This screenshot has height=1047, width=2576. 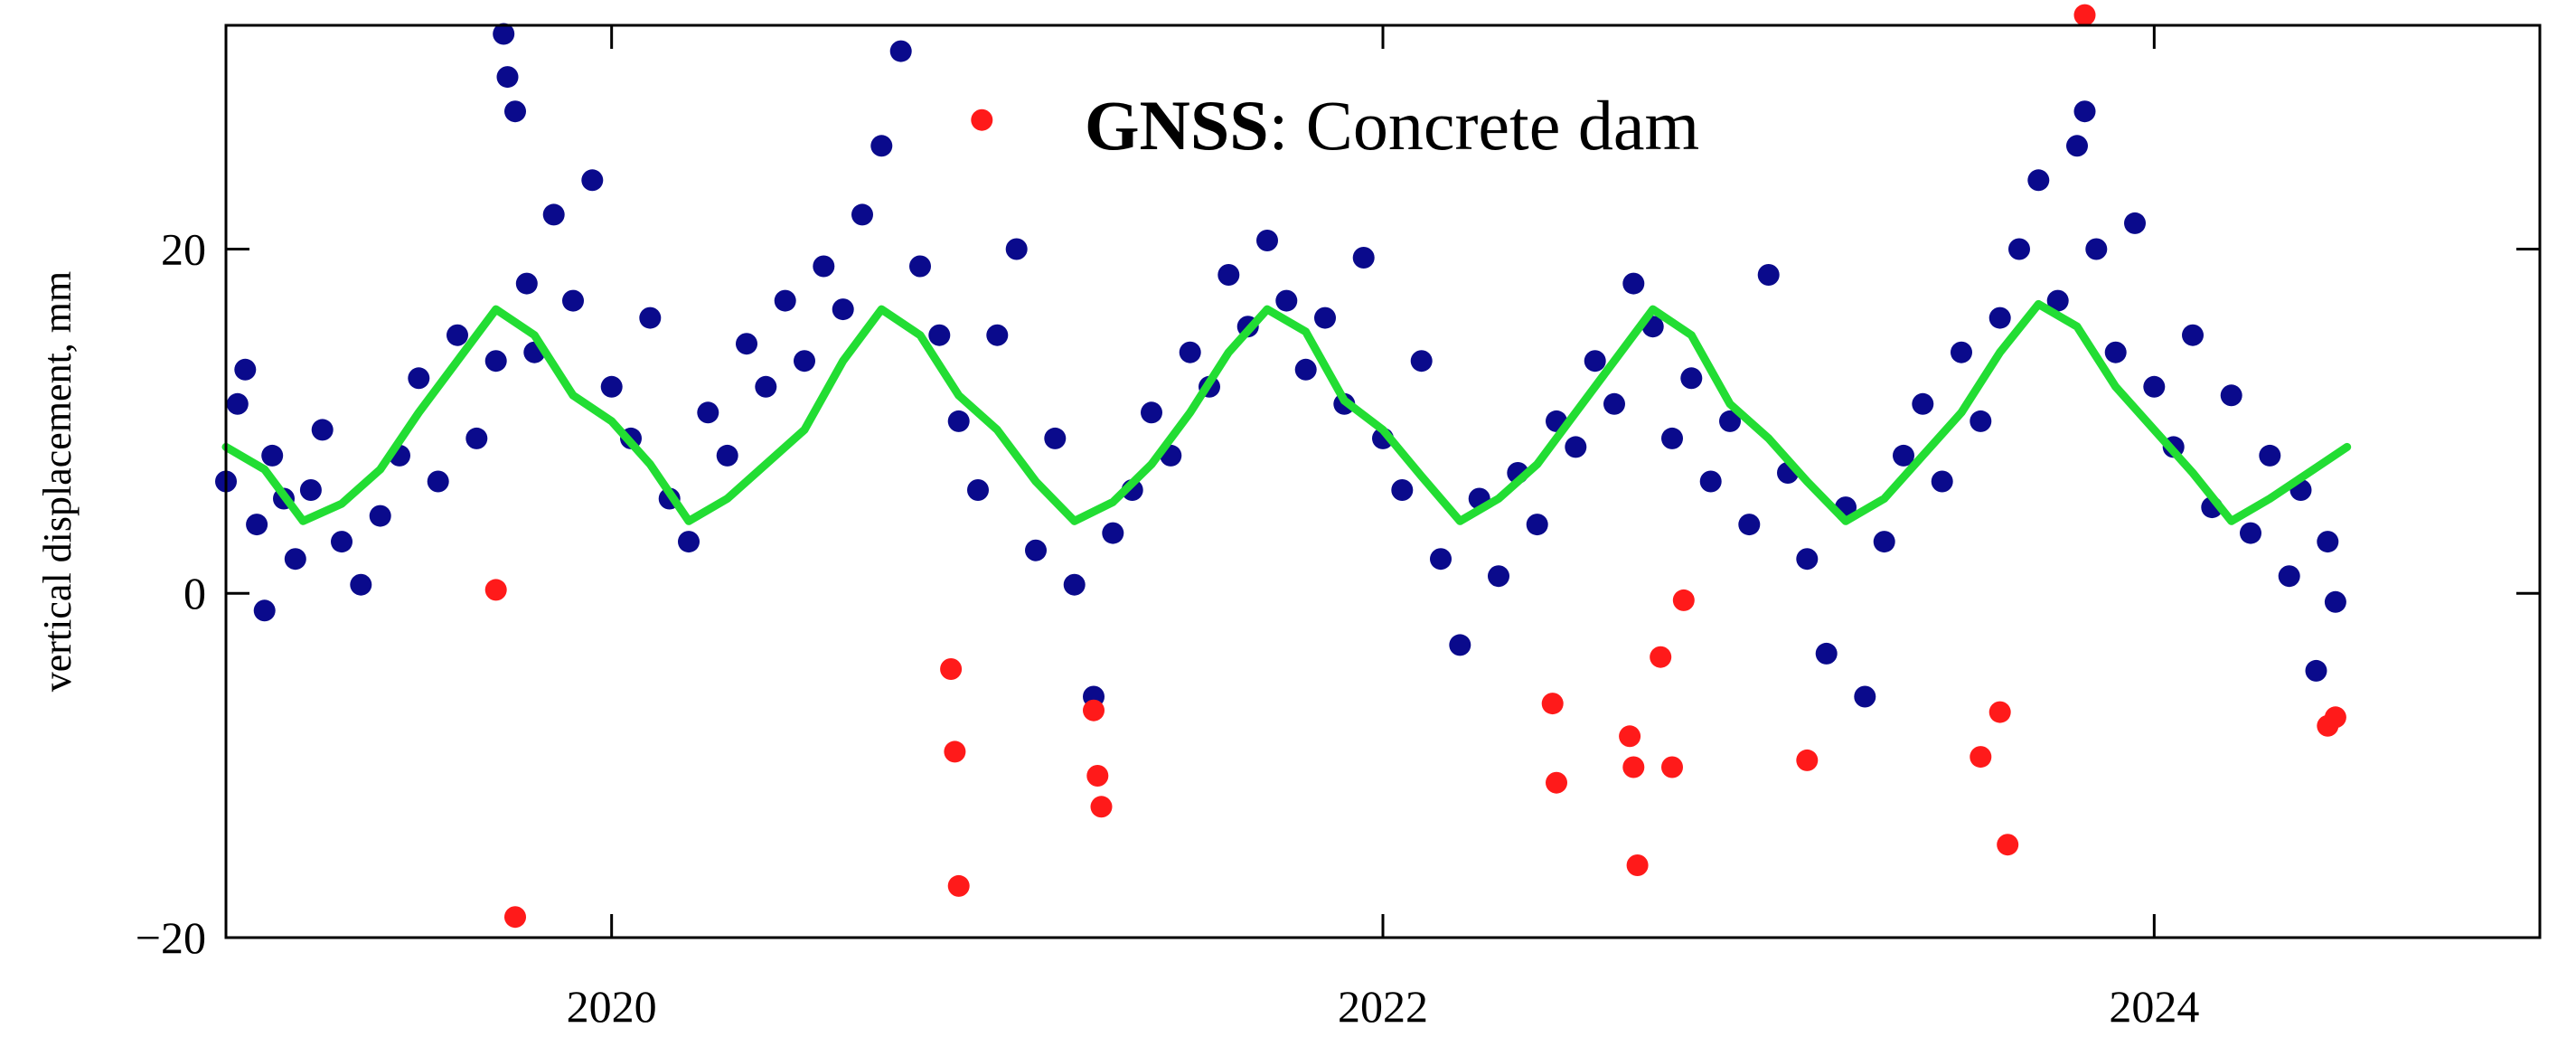 What do you see at coordinates (1392, 125) in the screenshot?
I see `chart-title: GNSS: Concrete dam` at bounding box center [1392, 125].